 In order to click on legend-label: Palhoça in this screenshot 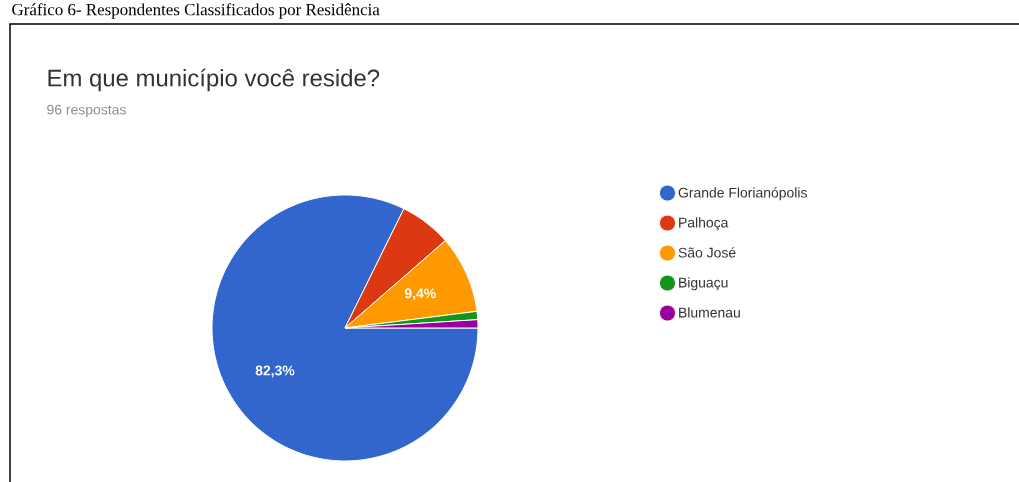, I will do `click(704, 224)`.